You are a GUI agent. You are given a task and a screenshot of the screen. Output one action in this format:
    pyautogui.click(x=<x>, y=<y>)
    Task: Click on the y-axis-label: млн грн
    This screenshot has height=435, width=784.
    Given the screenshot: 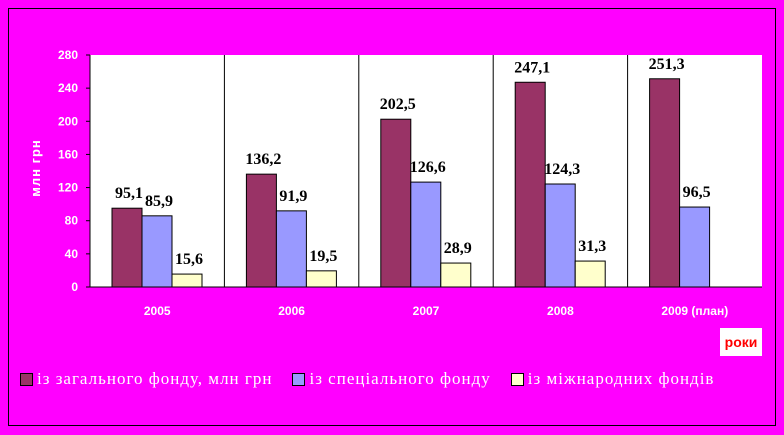 What is the action you would take?
    pyautogui.click(x=35, y=168)
    